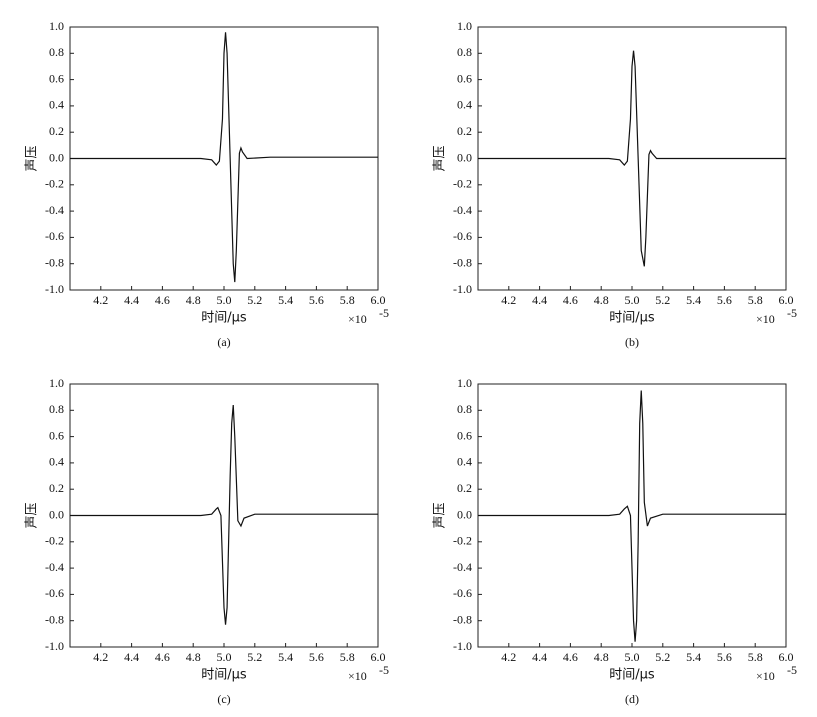 This screenshot has width=817, height=717. Describe the element at coordinates (223, 699) in the screenshot. I see `caption: (c)` at that location.